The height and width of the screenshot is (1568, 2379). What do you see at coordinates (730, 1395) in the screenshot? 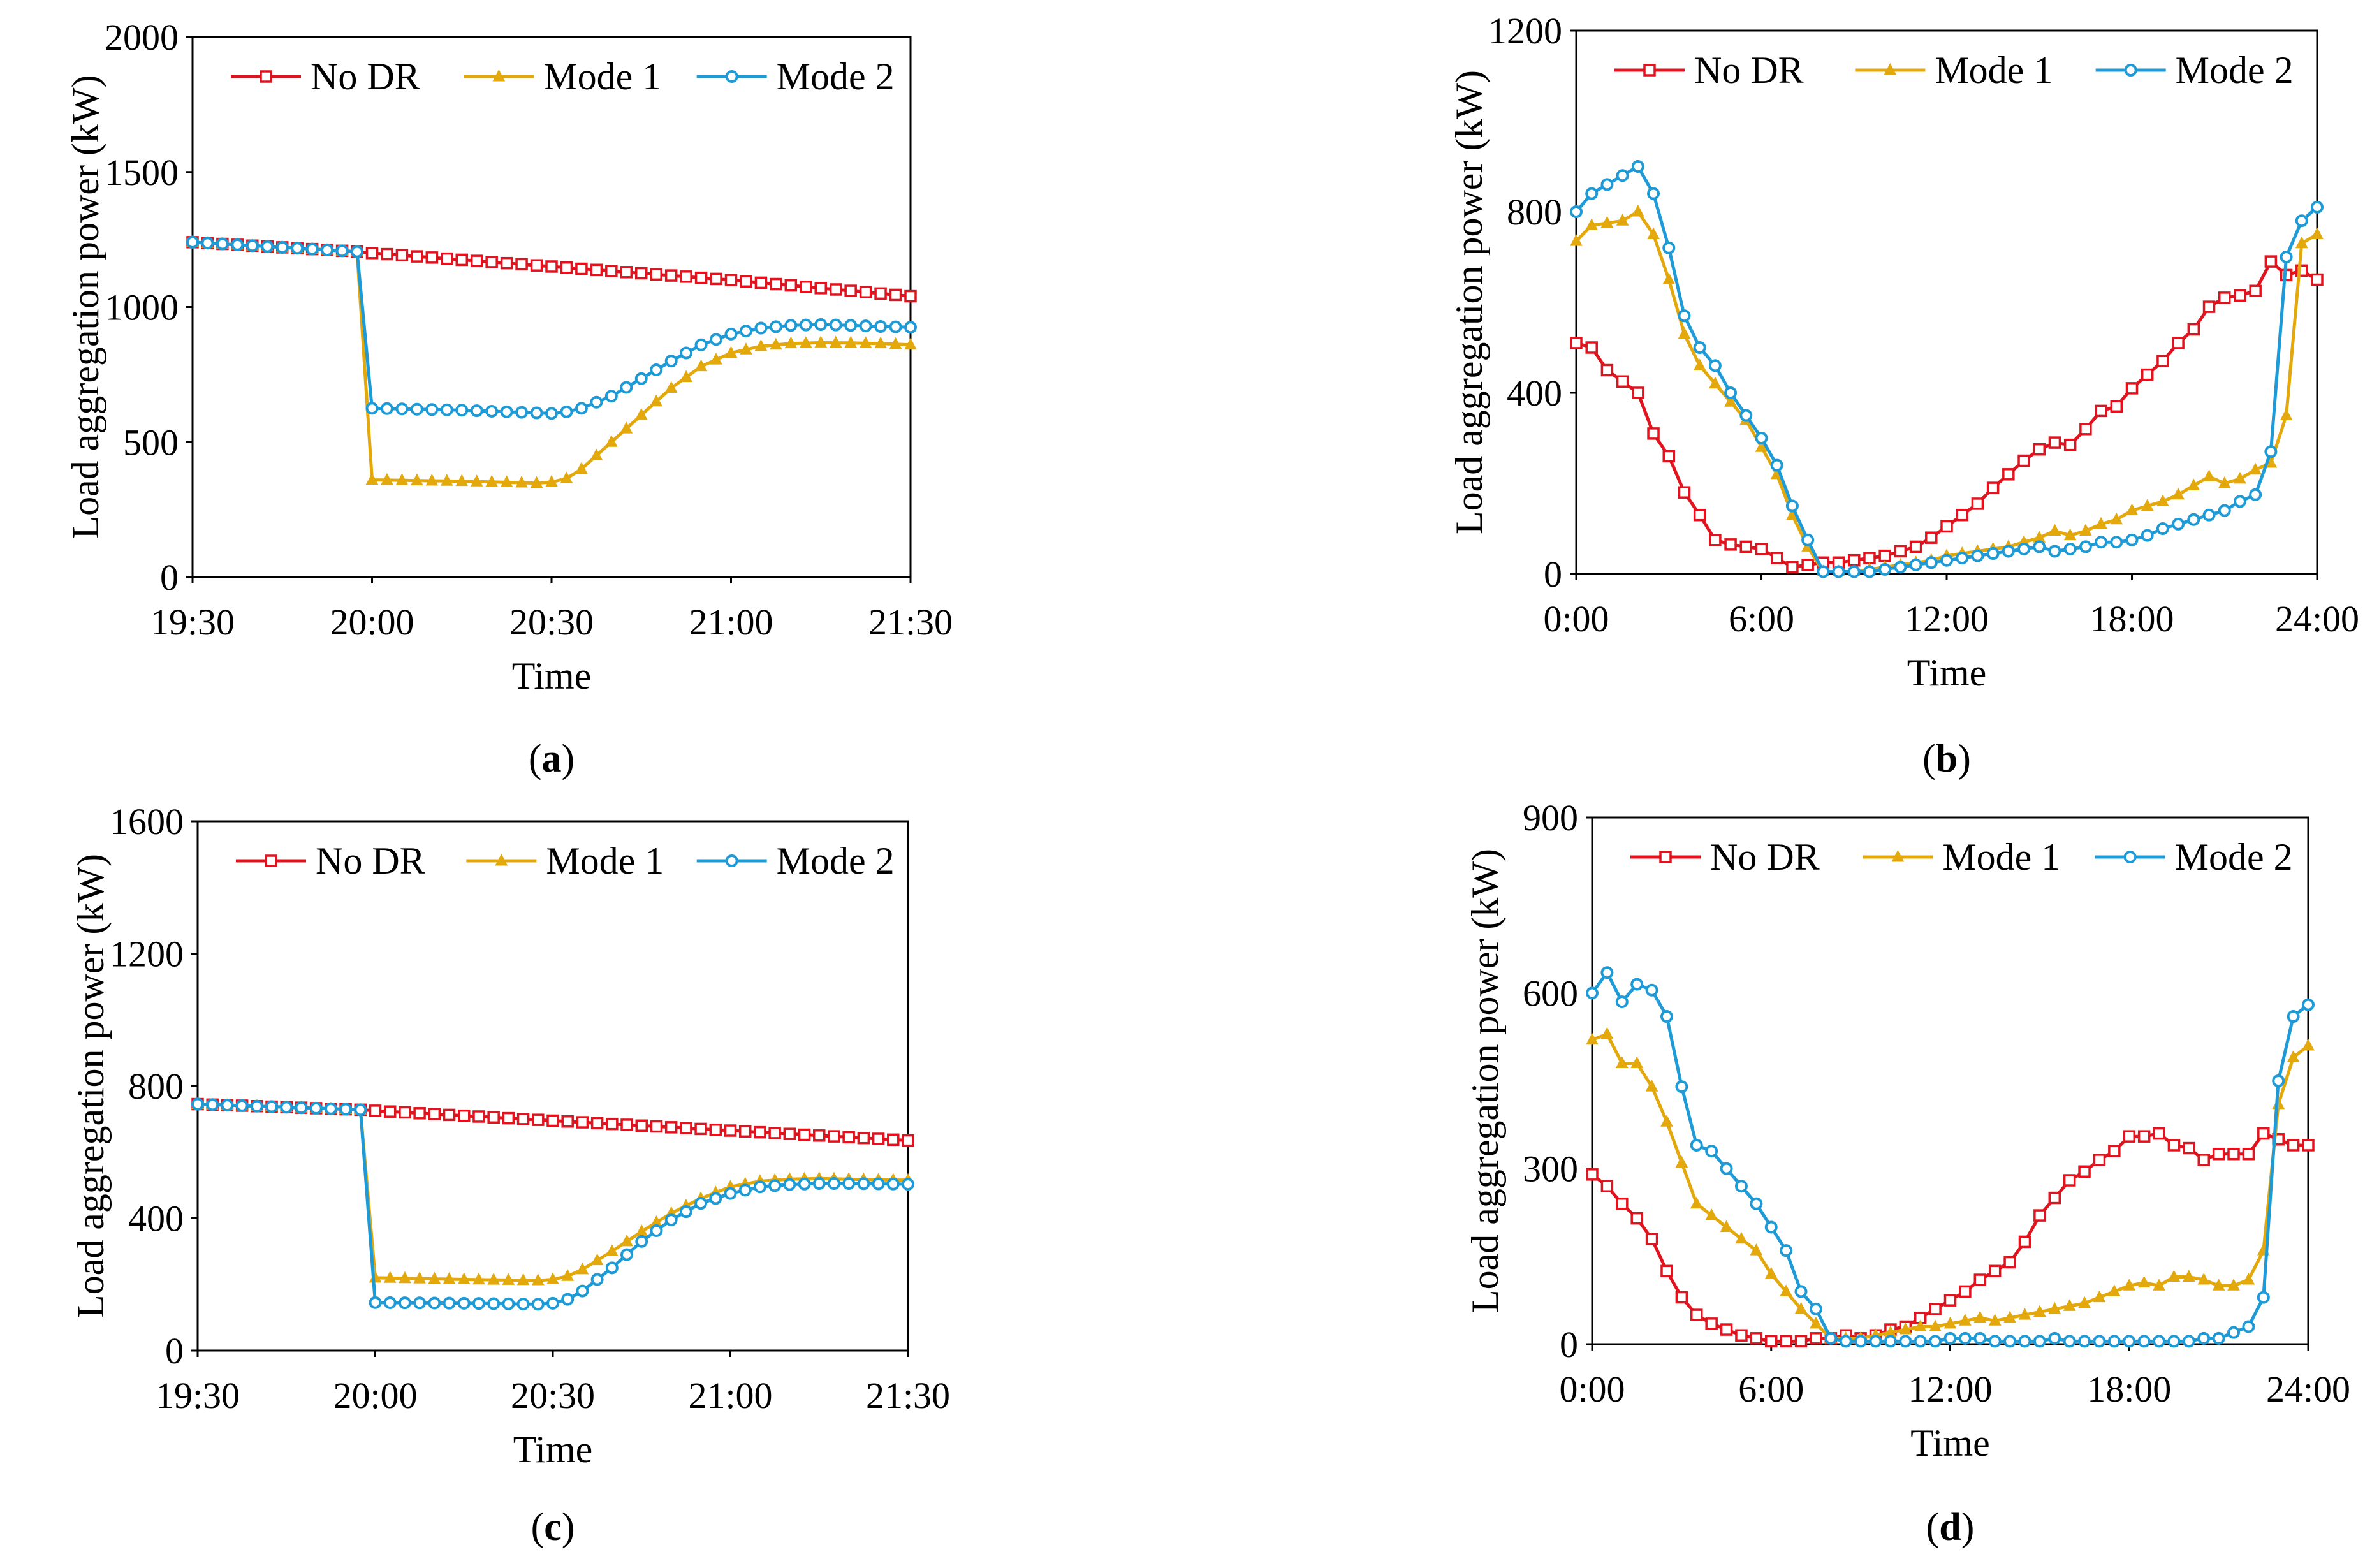
I see `x-tick-label: 21:00` at bounding box center [730, 1395].